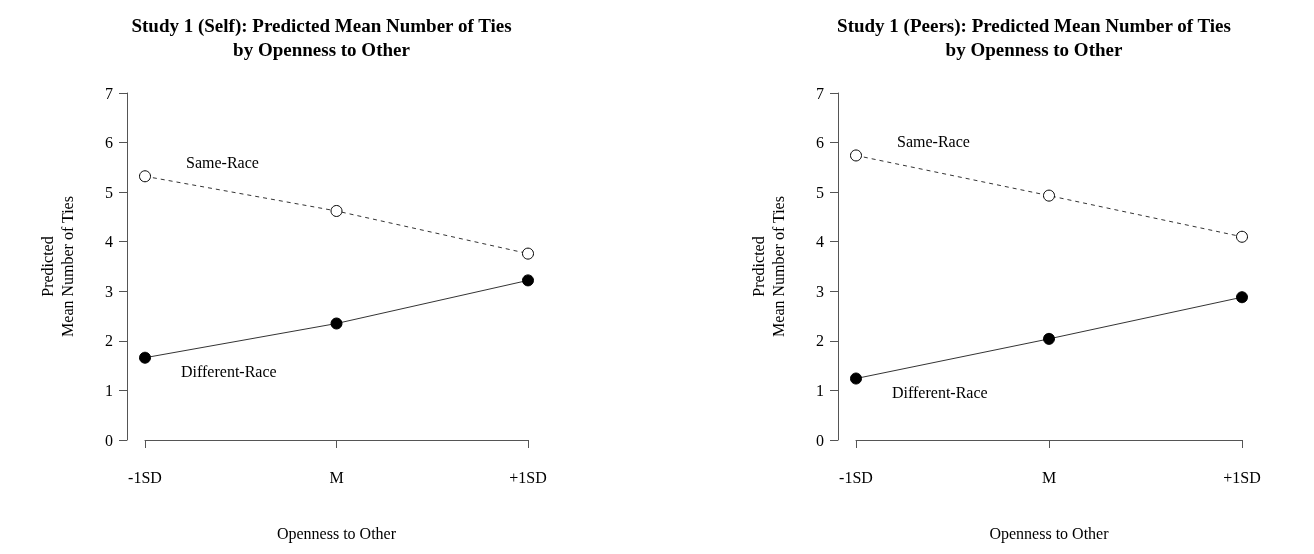 The image size is (1314, 554). I want to click on chart-title: Study 1 (Peers): Predicted Mean Number of Ties by Openness to Other, so click(1034, 37).